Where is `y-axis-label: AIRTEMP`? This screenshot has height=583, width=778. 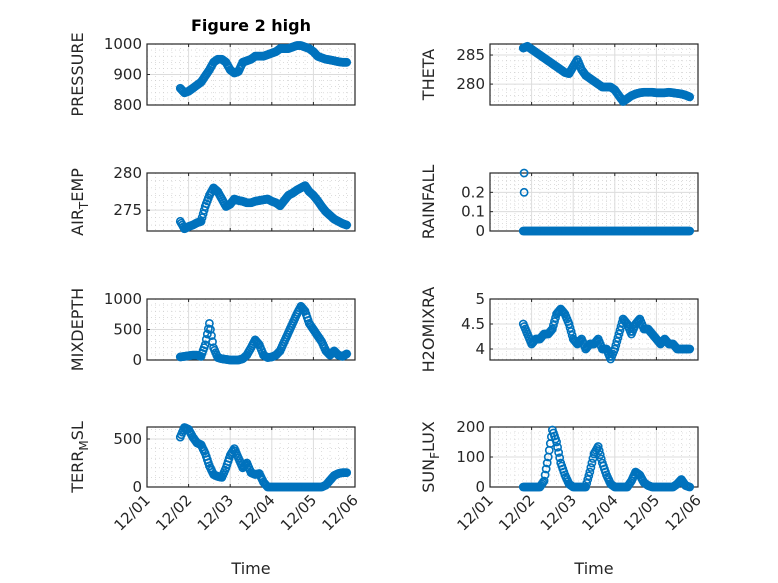
y-axis-label: AIRTEMP is located at coordinates (79, 202).